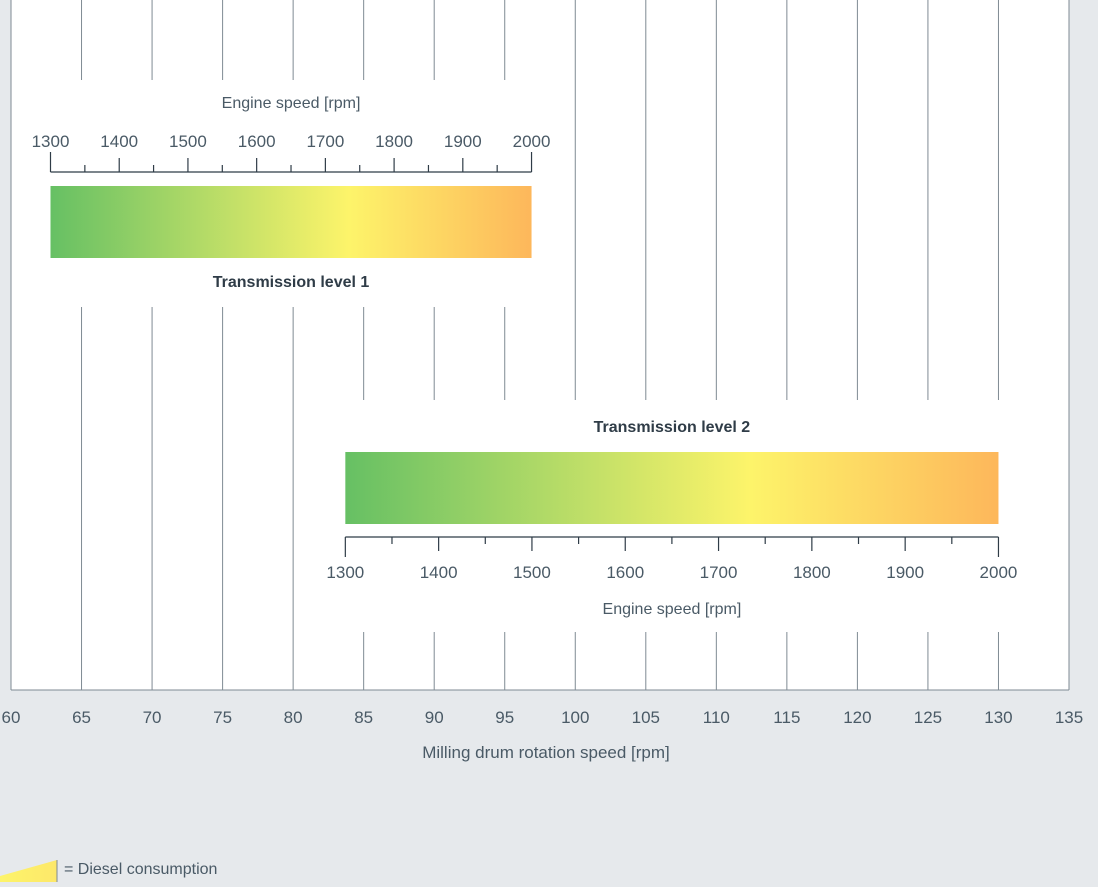 This screenshot has height=887, width=1098. What do you see at coordinates (786, 717) in the screenshot?
I see `x-tick-label: 115` at bounding box center [786, 717].